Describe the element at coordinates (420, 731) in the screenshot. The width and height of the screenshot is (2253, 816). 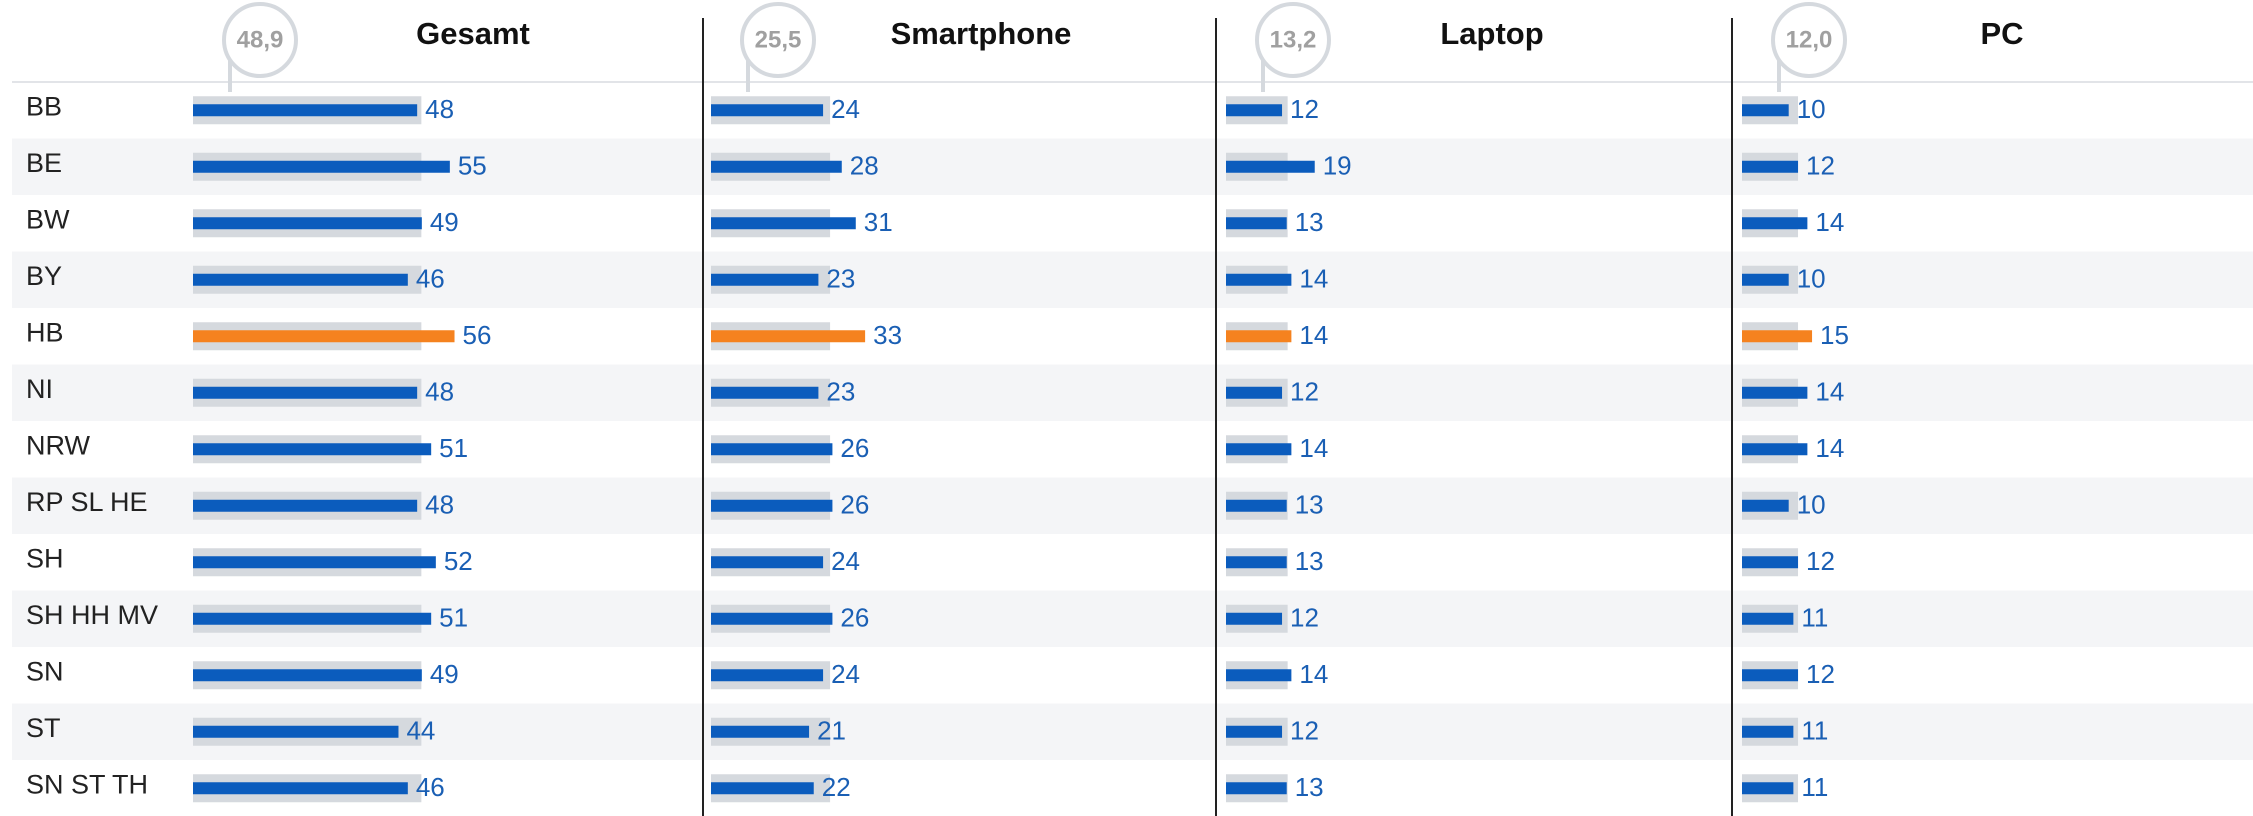
I see `value-label: 44` at that location.